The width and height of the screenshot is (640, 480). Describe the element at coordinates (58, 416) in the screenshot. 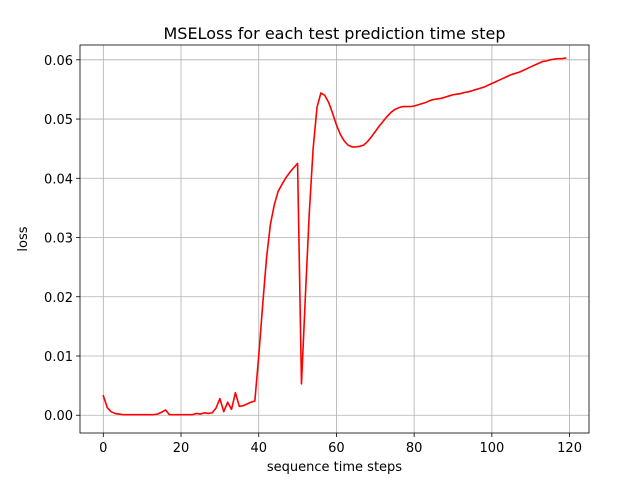

I see `y-tick-label: 0.00` at that location.